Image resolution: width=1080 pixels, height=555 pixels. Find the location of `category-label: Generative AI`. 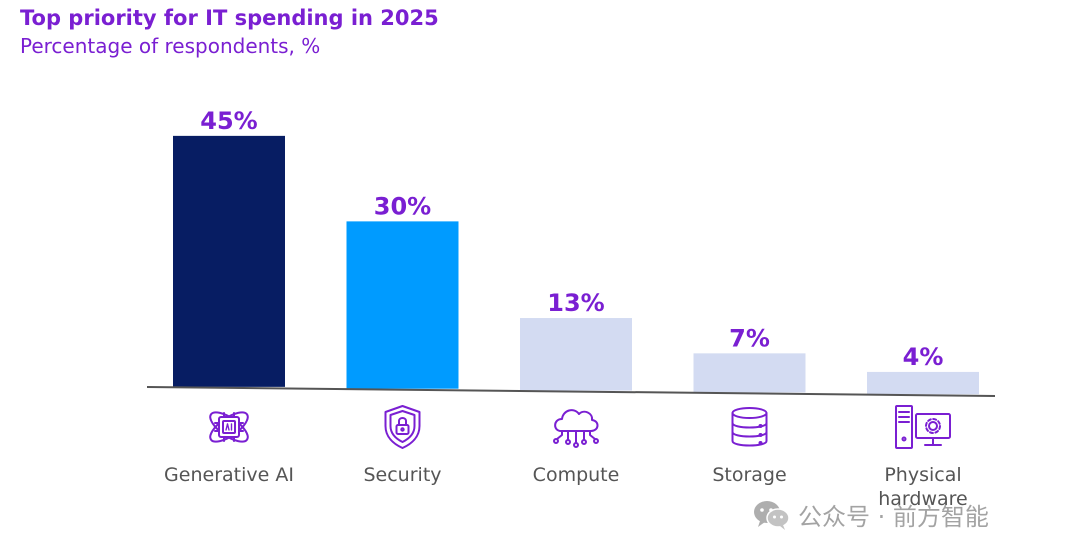

category-label: Generative AI is located at coordinates (229, 475).